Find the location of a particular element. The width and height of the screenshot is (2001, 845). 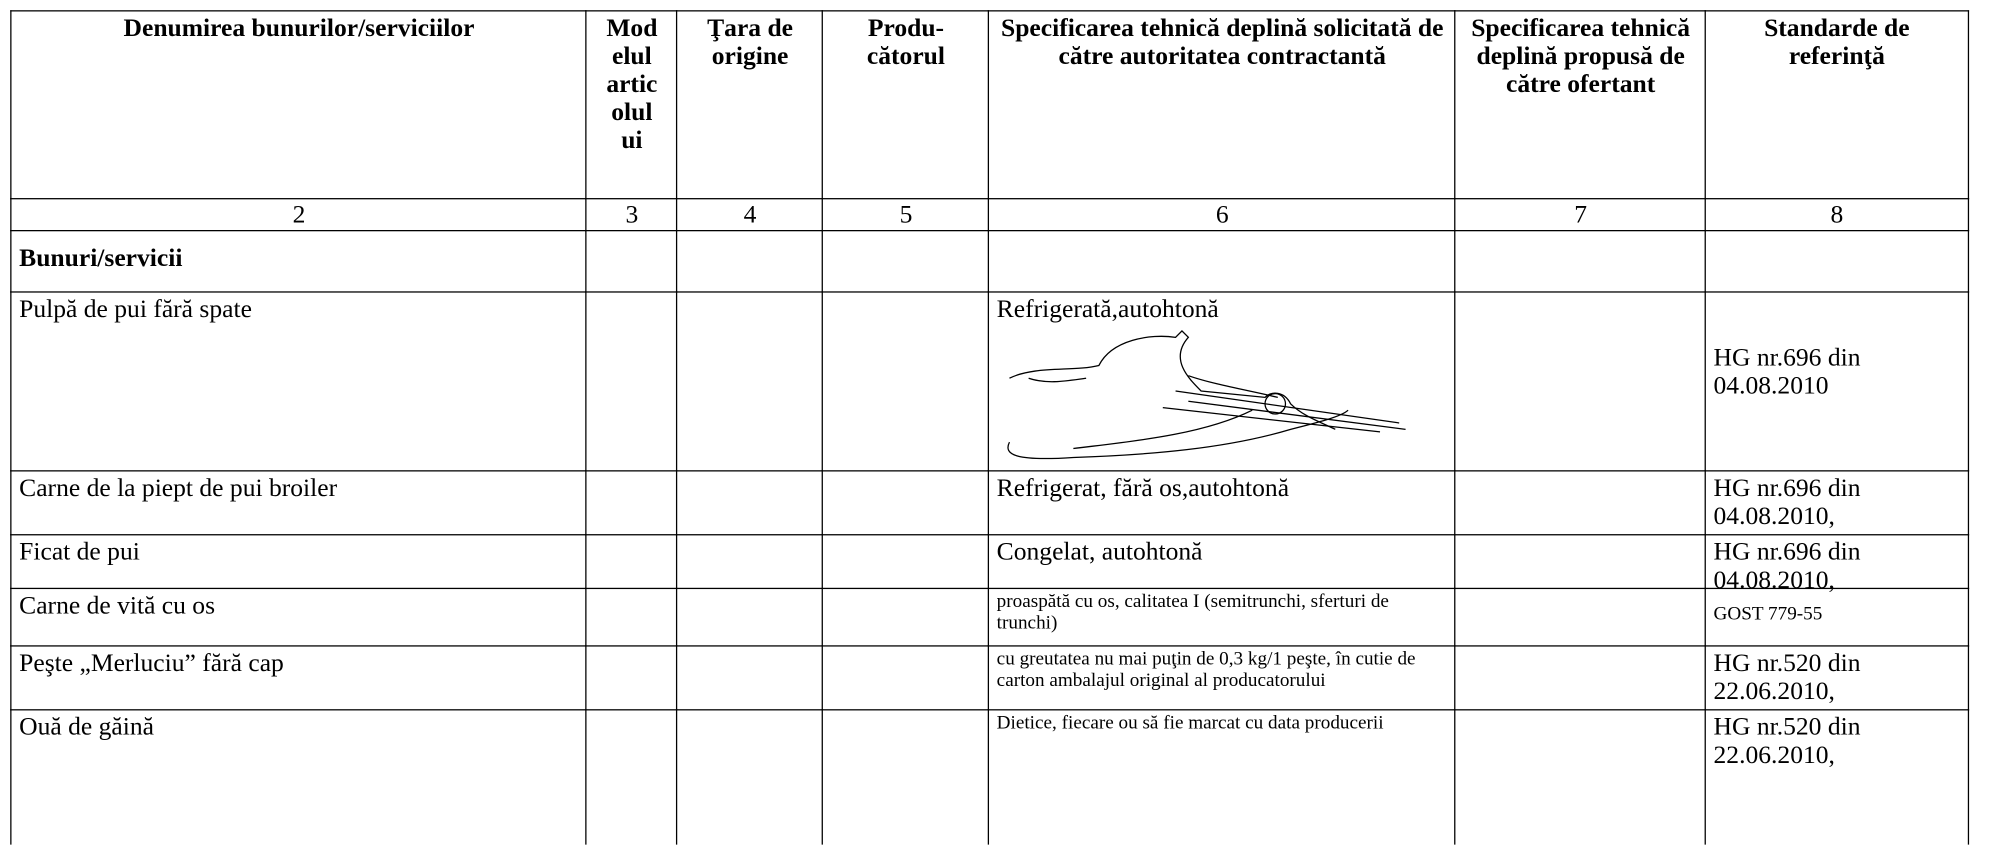

standard: HG nr.696 din 04.08.2010 is located at coordinates (1837, 381).